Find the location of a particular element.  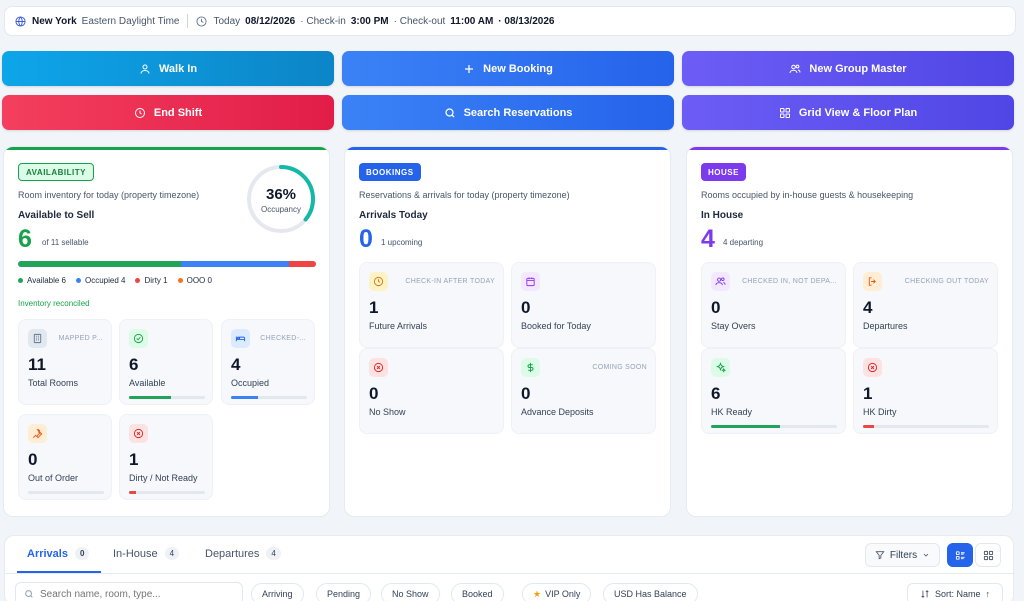

occupancy-label: Occupancy is located at coordinates (281, 209).